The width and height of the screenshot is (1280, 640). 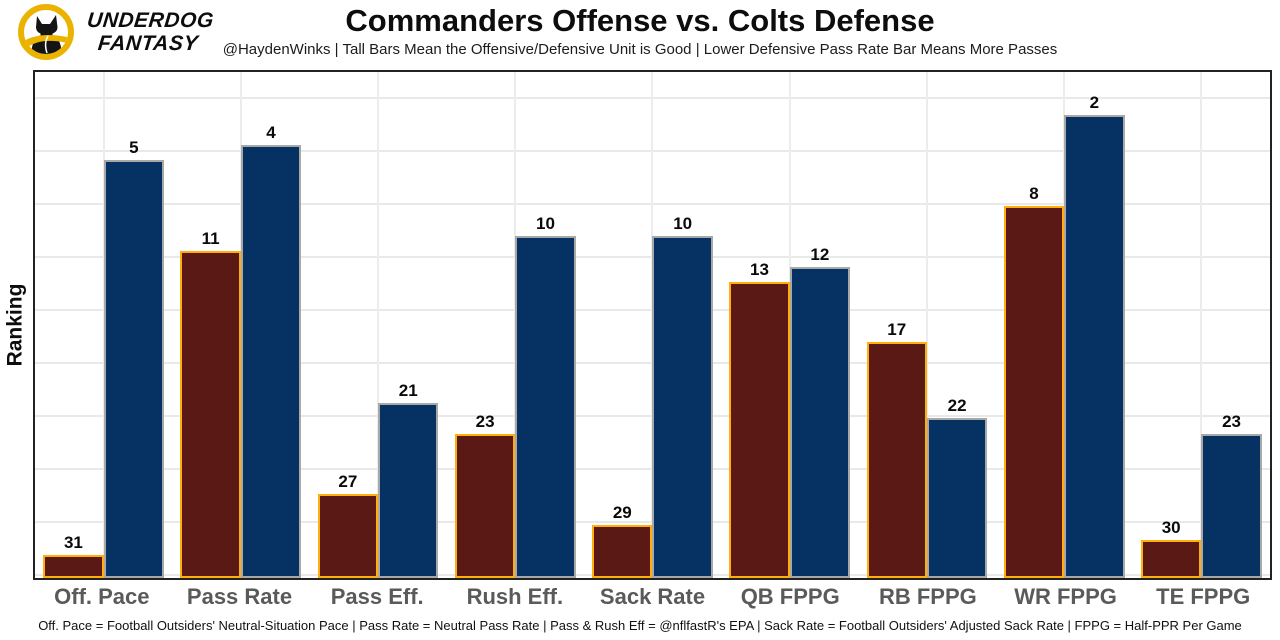 What do you see at coordinates (408, 391) in the screenshot?
I see `bar-value-label: 21` at bounding box center [408, 391].